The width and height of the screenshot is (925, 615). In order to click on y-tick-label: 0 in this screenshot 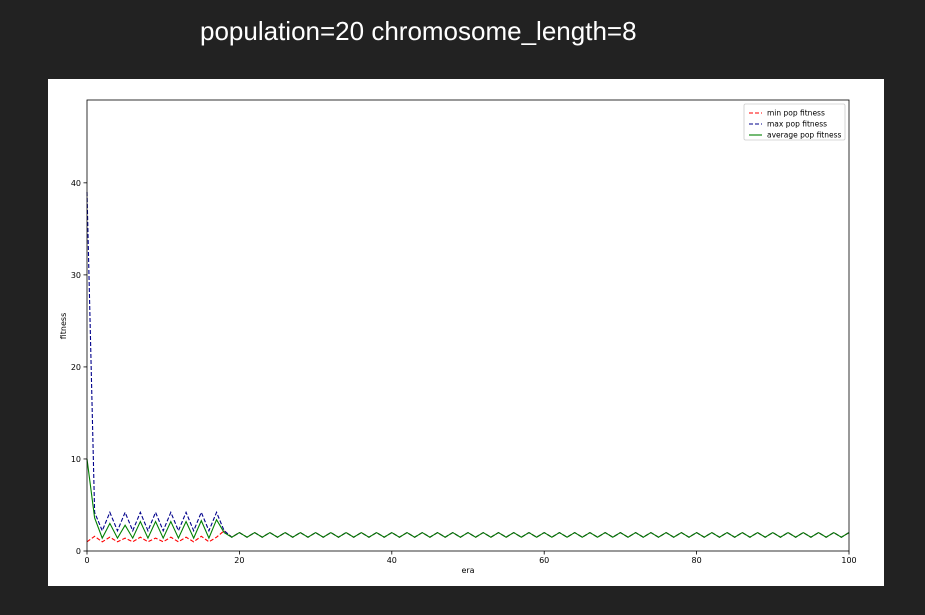, I will do `click(78, 551)`.